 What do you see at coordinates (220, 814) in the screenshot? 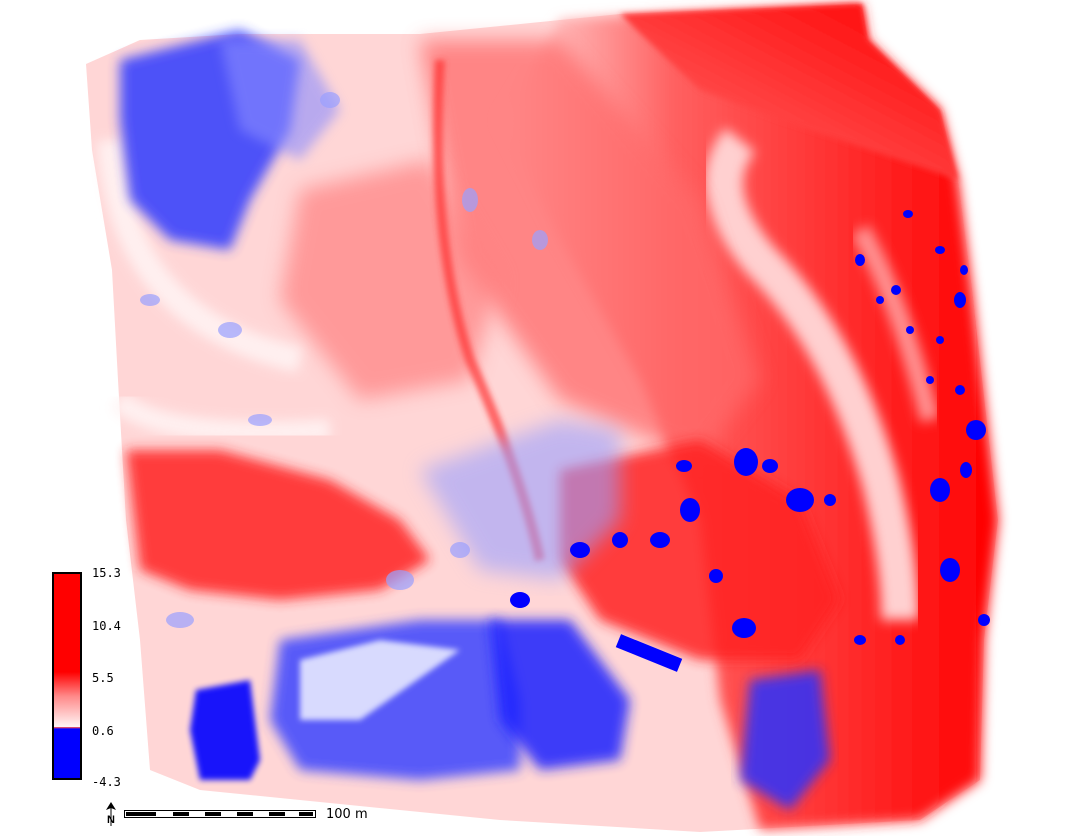
I see `scale-bar` at bounding box center [220, 814].